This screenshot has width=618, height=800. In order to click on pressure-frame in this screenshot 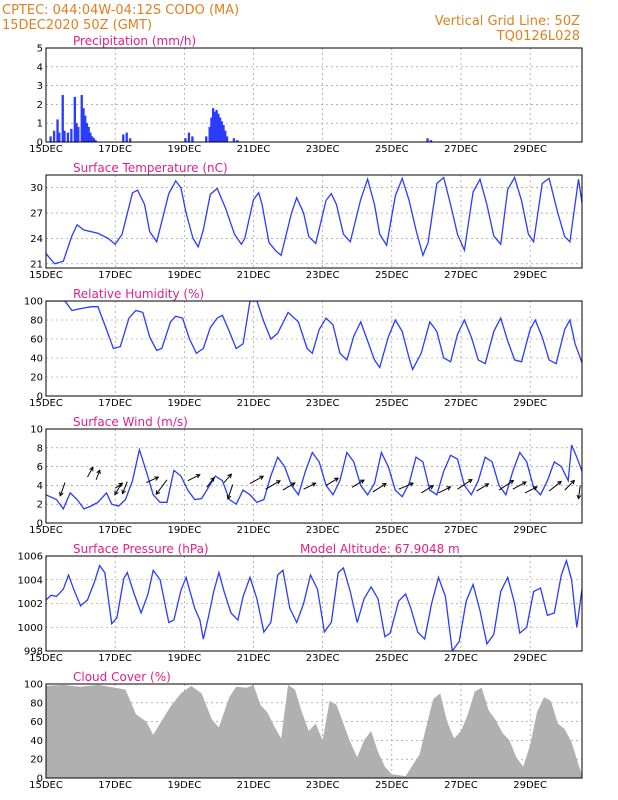, I will do `click(314, 603)`.